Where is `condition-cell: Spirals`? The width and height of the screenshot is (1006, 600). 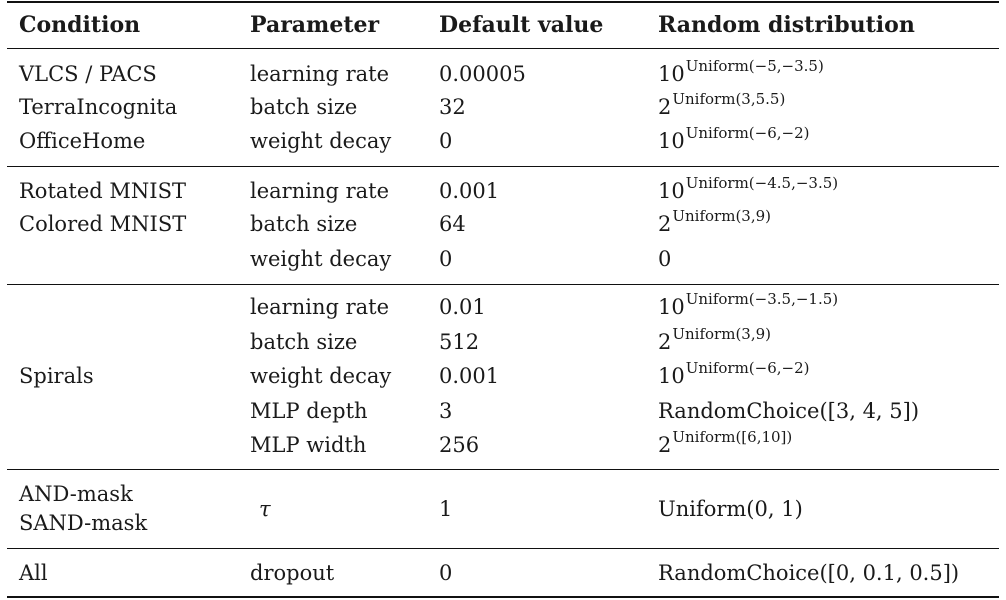
condition-cell: Spirals is located at coordinates (56, 376).